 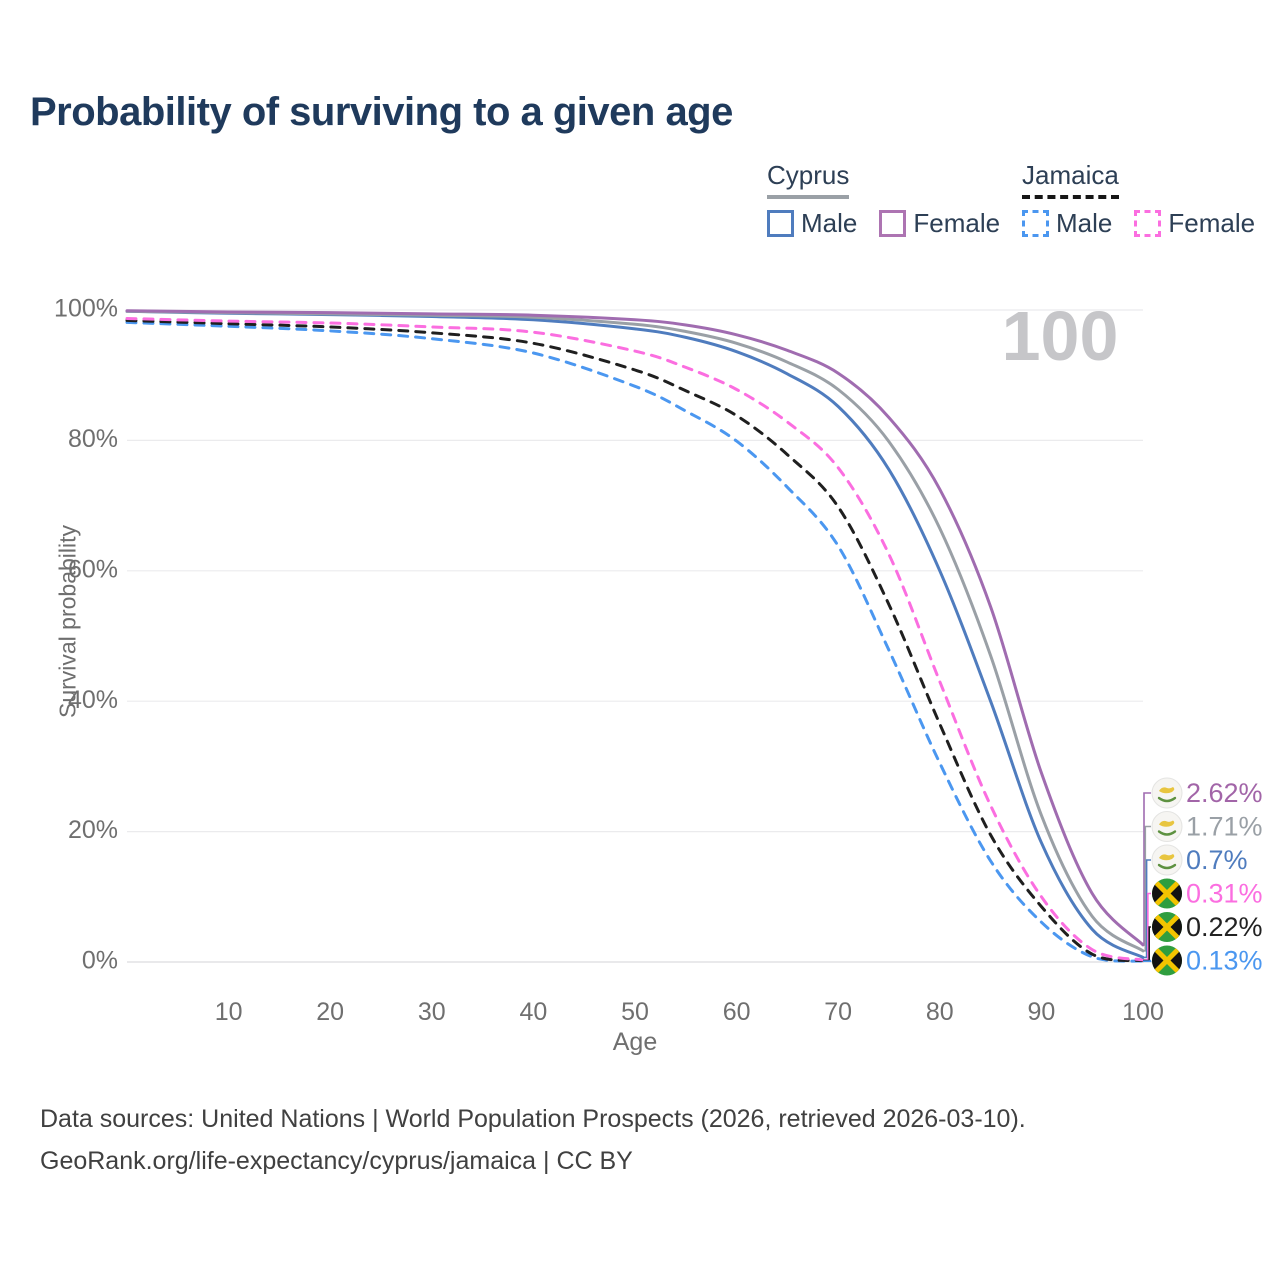 What do you see at coordinates (432, 1012) in the screenshot?
I see `x-tick-label: 30` at bounding box center [432, 1012].